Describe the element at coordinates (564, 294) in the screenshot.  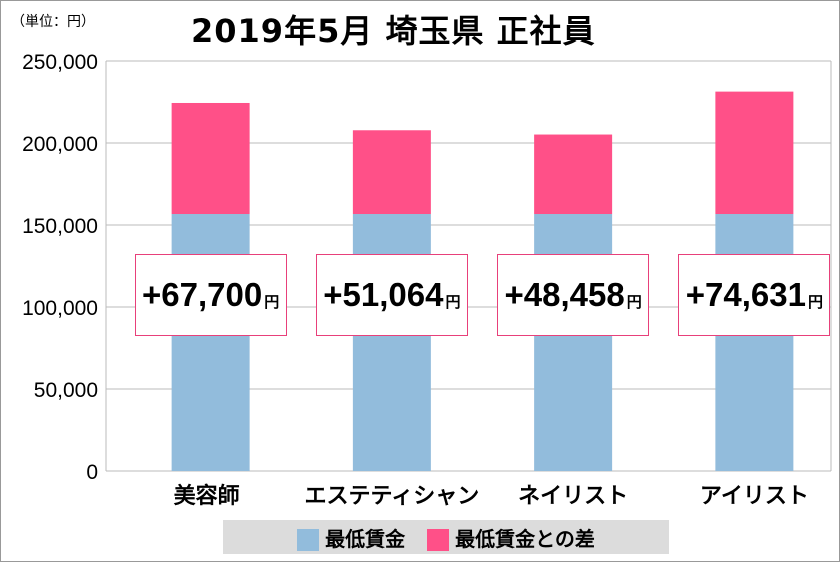
I see `data-label-value: +48,458` at that location.